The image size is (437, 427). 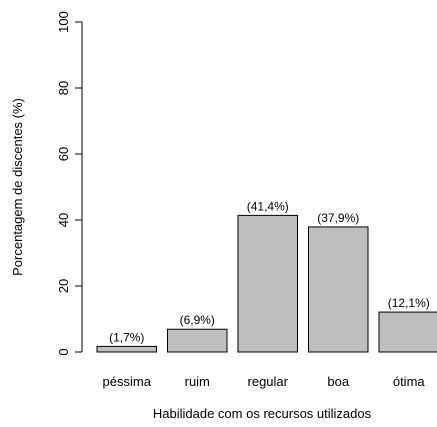 I want to click on data-label: (37,9%), so click(x=338, y=218).